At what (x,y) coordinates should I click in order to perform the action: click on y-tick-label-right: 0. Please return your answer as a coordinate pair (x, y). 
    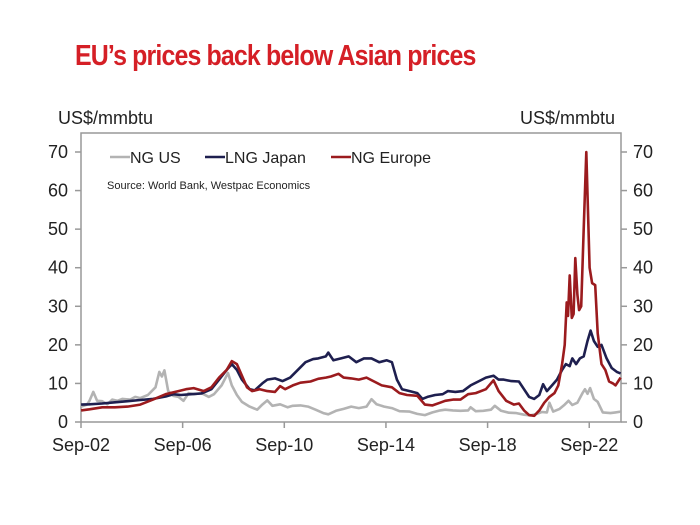
    Looking at the image, I should click on (638, 422).